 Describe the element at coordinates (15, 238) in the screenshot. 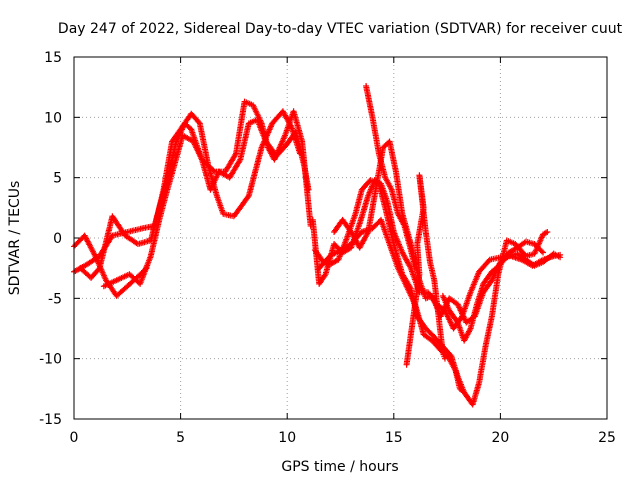

I see `y-axis-label: SDTVAR / TECUs` at that location.